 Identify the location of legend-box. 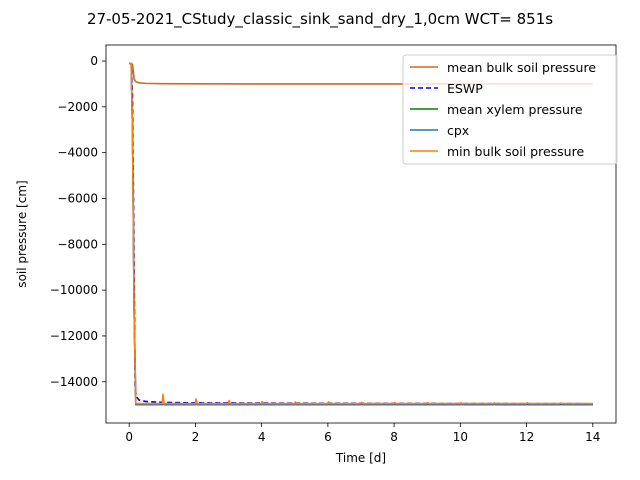
(510, 109).